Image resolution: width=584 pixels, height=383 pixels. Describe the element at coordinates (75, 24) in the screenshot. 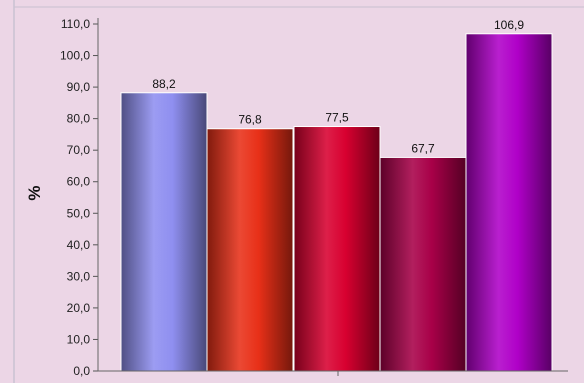

I see `y-tick-label: 110,0` at that location.